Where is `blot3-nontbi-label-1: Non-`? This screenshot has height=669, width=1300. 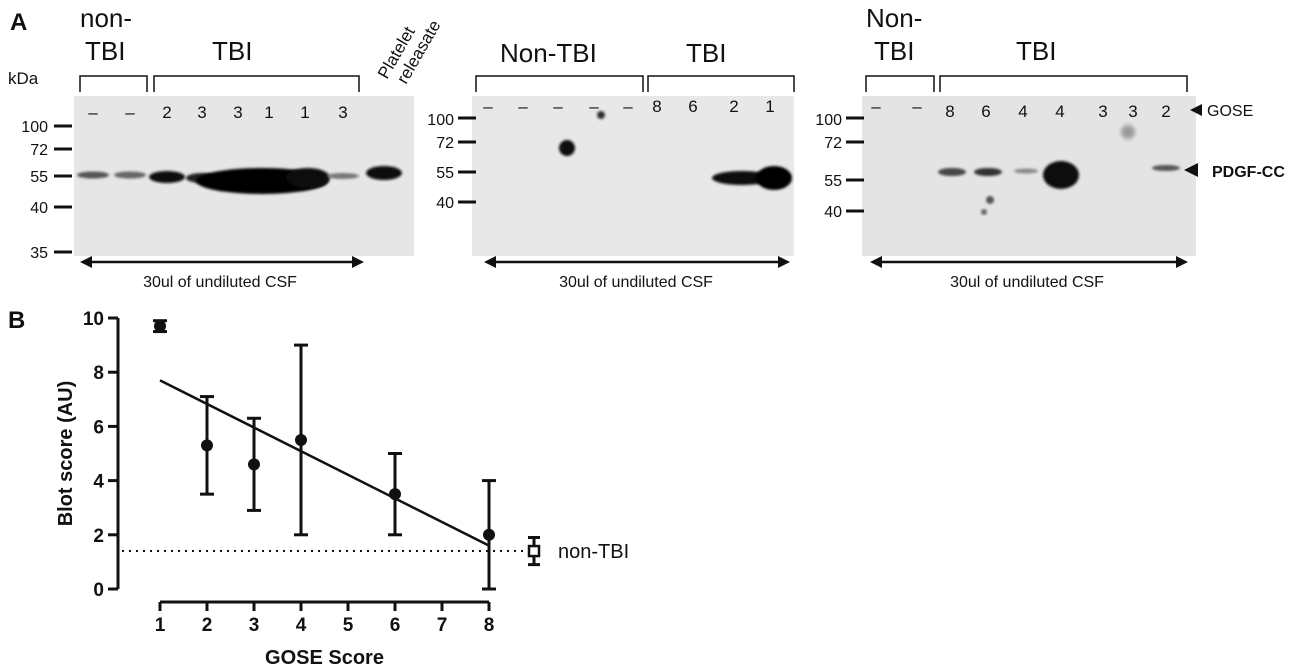
blot3-nontbi-label-1: Non- is located at coordinates (894, 18).